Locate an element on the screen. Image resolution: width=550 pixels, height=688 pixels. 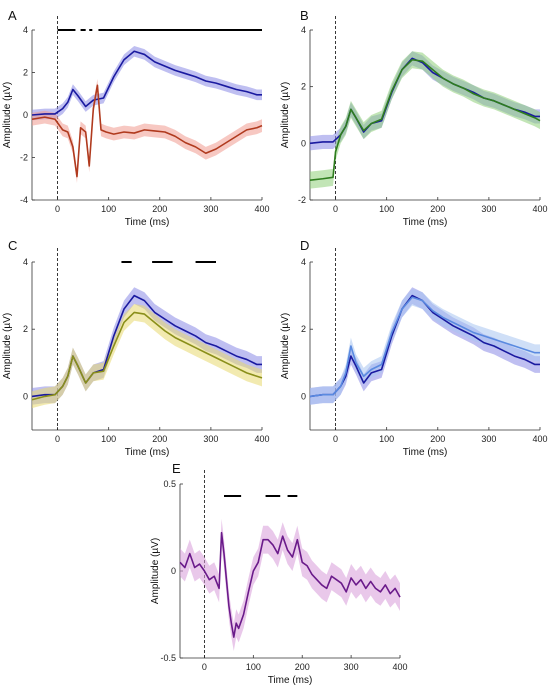
panel-label: A is located at coordinates (12, 15).